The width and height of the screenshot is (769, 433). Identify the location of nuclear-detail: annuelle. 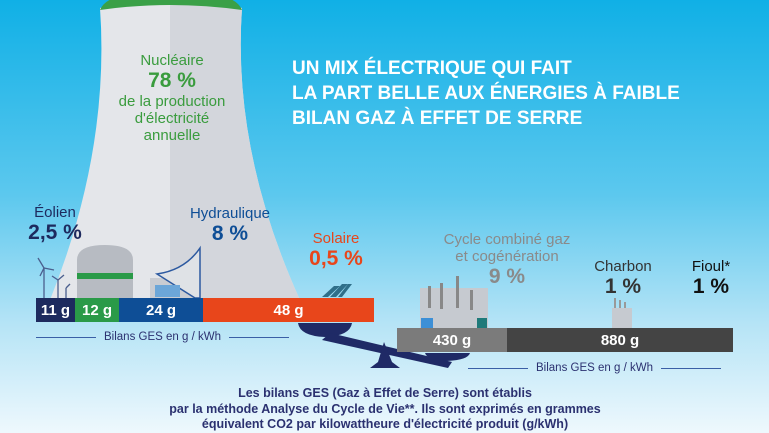
(172, 135).